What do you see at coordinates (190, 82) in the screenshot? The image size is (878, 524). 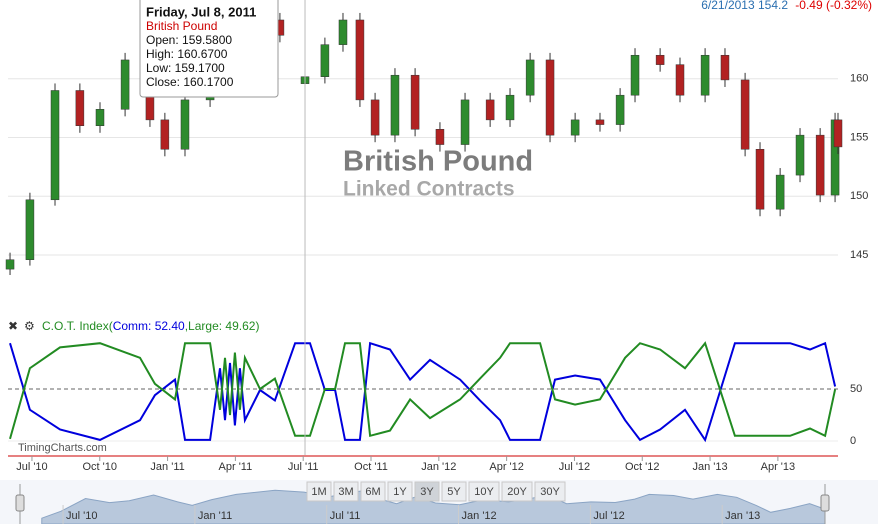 I see `tooltip-line: Close: 160.1700` at bounding box center [190, 82].